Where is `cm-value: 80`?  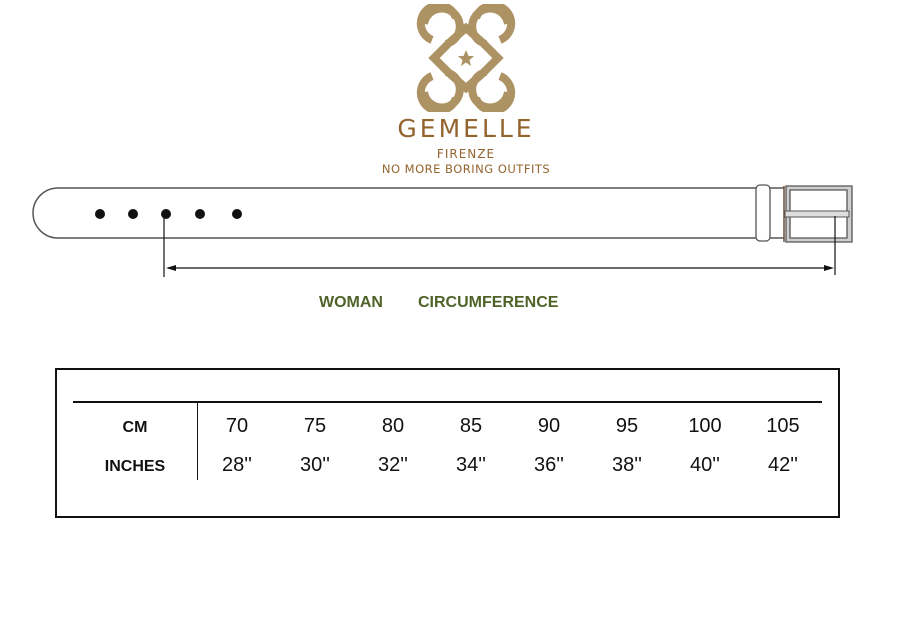 cm-value: 80 is located at coordinates (393, 426).